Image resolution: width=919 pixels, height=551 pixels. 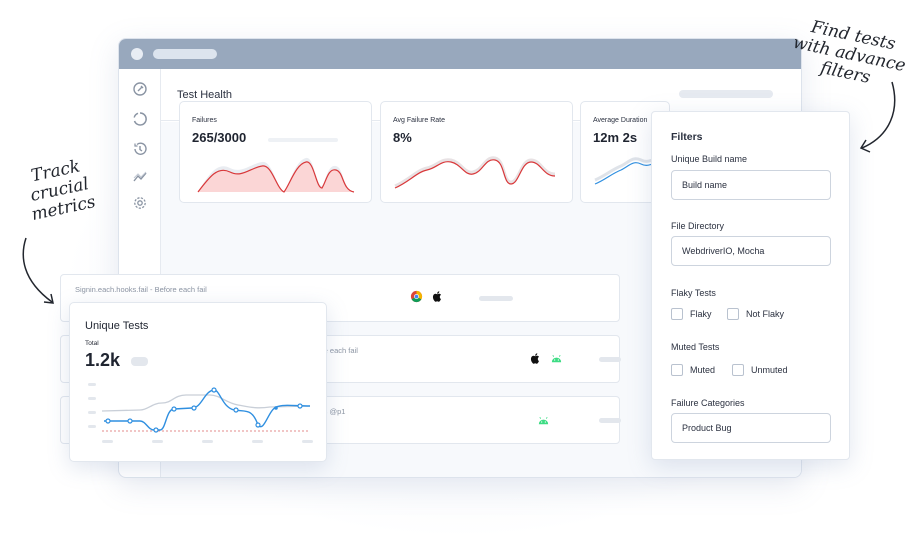 What do you see at coordinates (140, 177) in the screenshot?
I see `trend-icon` at bounding box center [140, 177].